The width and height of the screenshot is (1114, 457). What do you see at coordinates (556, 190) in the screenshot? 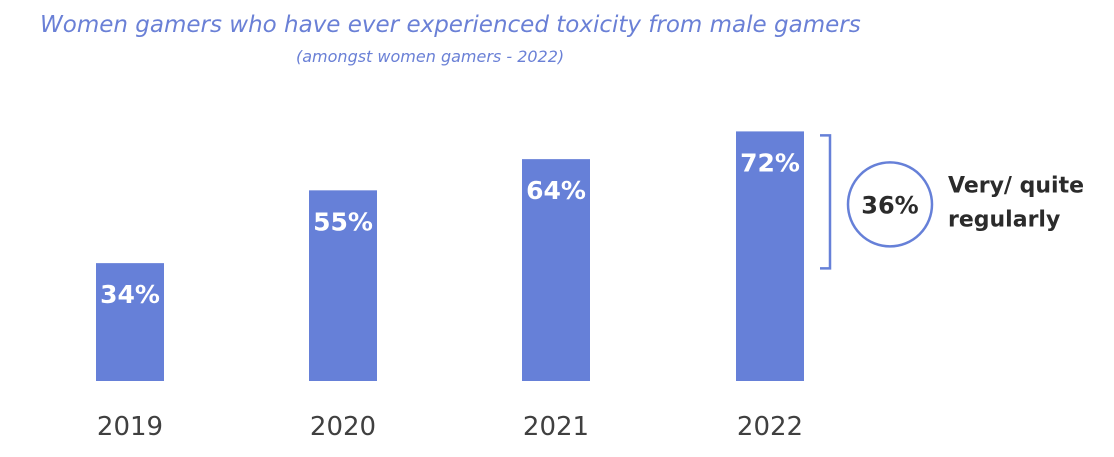
I see `data-label-2021: 64%` at bounding box center [556, 190].